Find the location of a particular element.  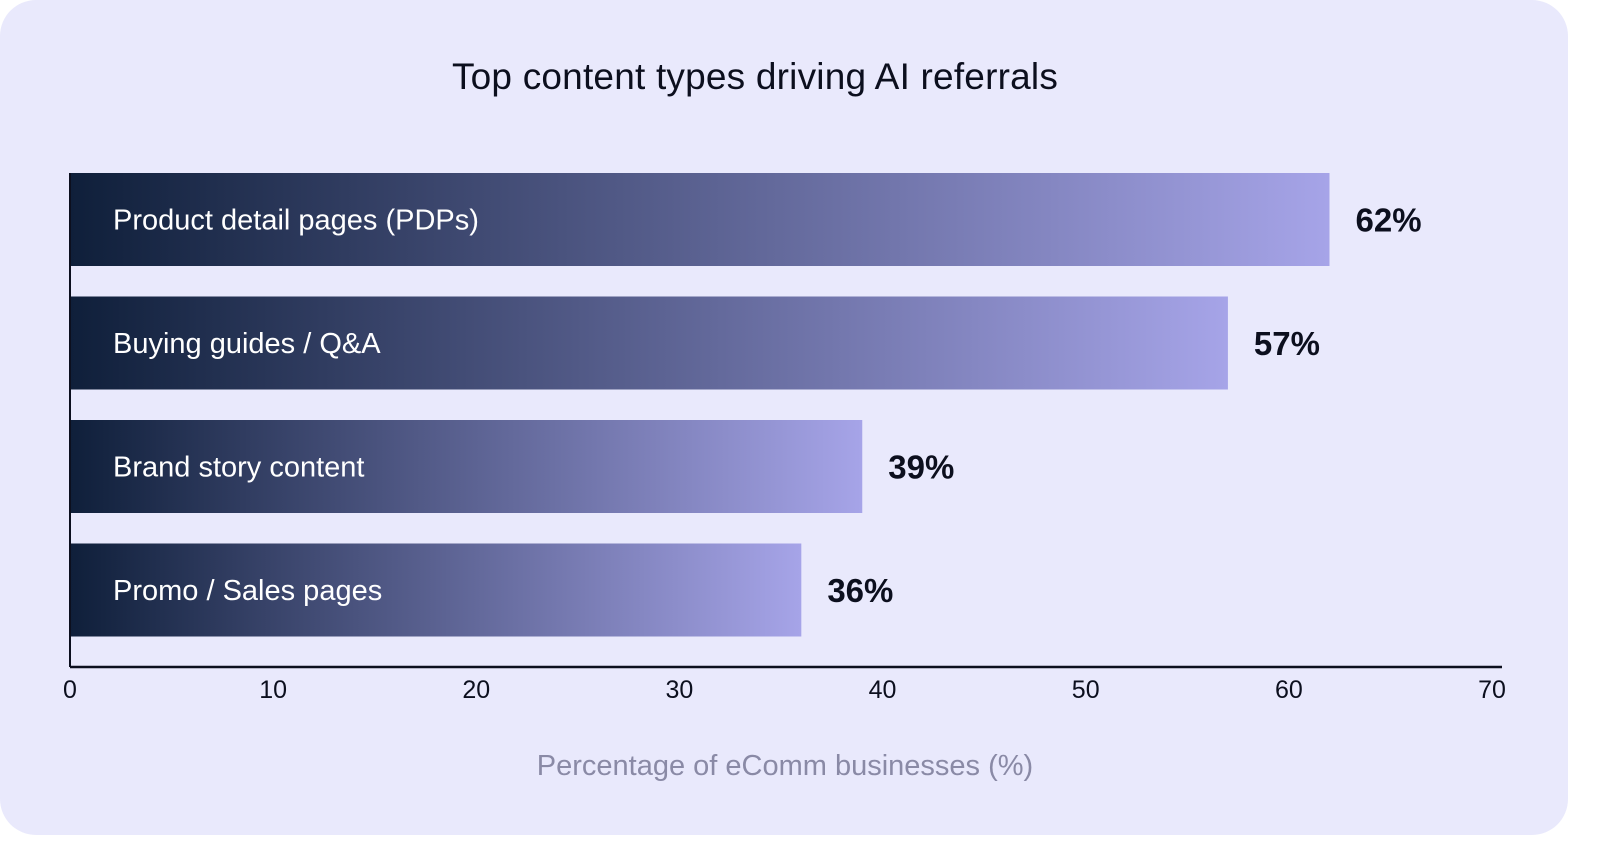

x-axis-label: Percentage of eComm businesses (%) is located at coordinates (785, 766).